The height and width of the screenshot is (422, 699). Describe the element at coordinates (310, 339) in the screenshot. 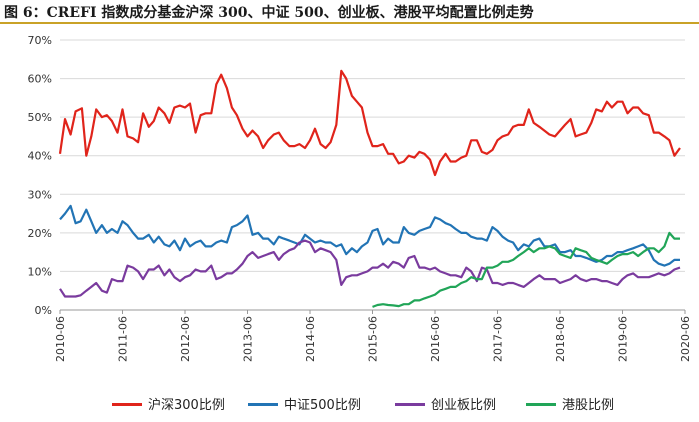

I see `x-tick-label: 2014-06` at that location.